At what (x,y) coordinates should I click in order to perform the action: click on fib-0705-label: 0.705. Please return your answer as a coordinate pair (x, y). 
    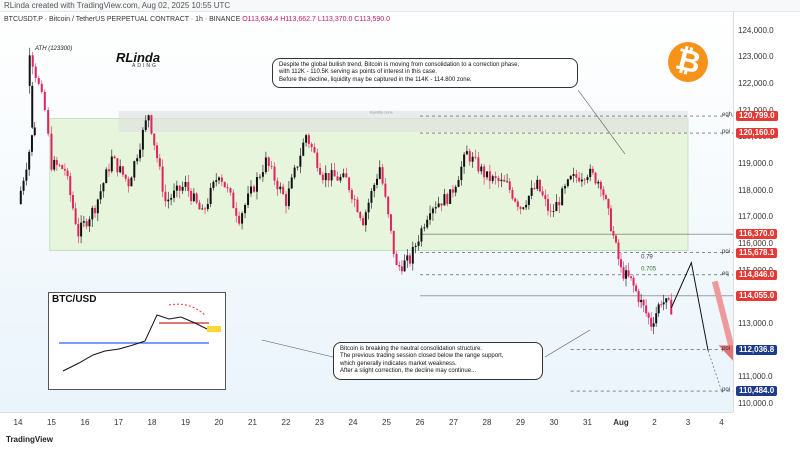
    Looking at the image, I should click on (649, 270).